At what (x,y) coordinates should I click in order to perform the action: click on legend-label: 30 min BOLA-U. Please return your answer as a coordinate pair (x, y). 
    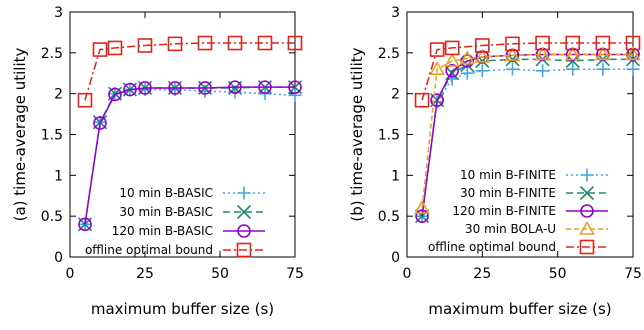
    Looking at the image, I should click on (510, 229).